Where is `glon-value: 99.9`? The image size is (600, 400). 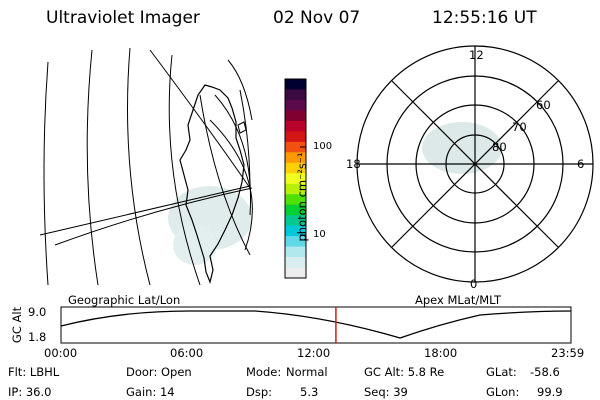 glon-value: 99.9 is located at coordinates (550, 392).